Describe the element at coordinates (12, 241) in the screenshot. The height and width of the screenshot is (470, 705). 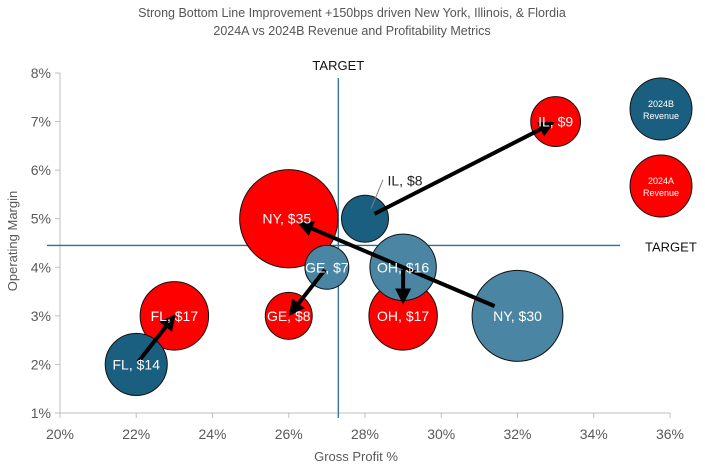
I see `y-axis-label: Operating Margin` at that location.